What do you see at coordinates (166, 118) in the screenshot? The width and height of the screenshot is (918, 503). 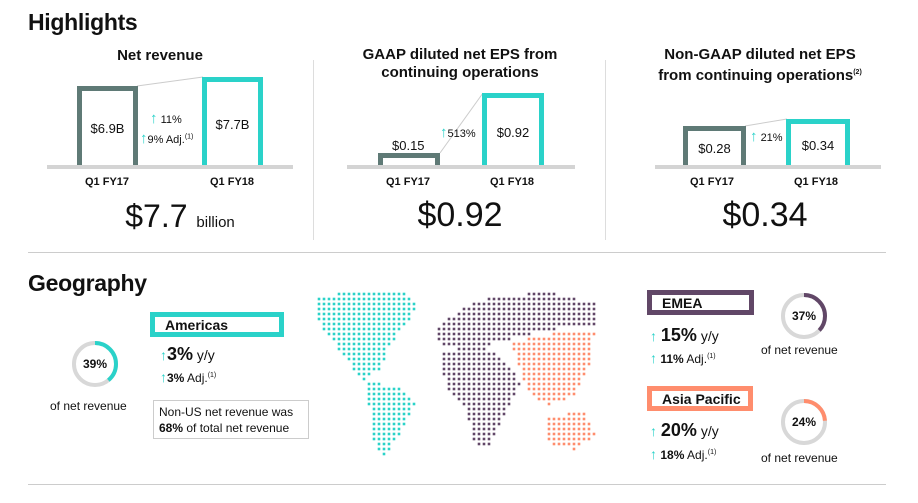 I see `growth: ↑ 11%` at bounding box center [166, 118].